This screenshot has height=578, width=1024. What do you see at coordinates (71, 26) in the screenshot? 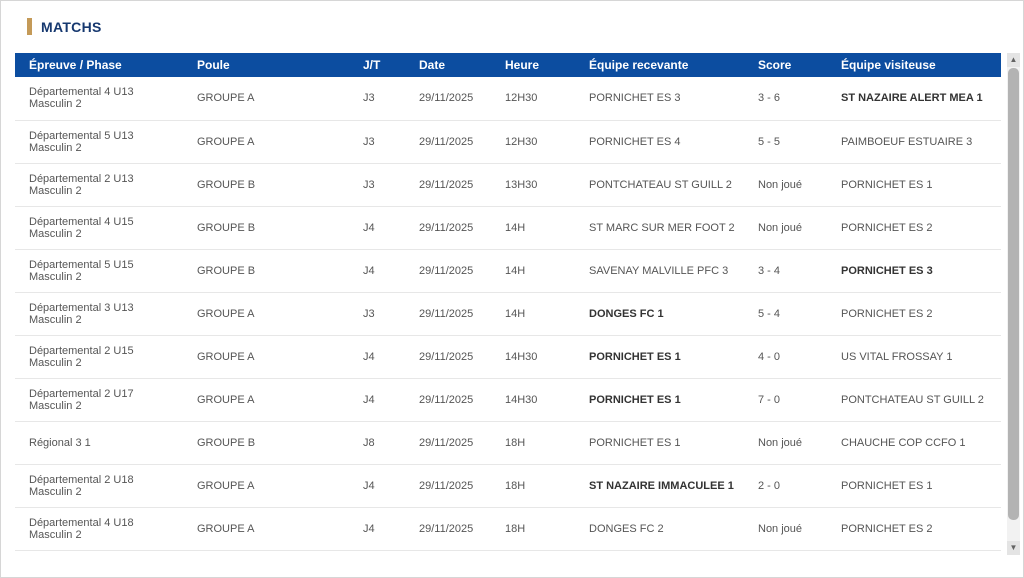
I see `page-title: MATCHS` at bounding box center [71, 26].